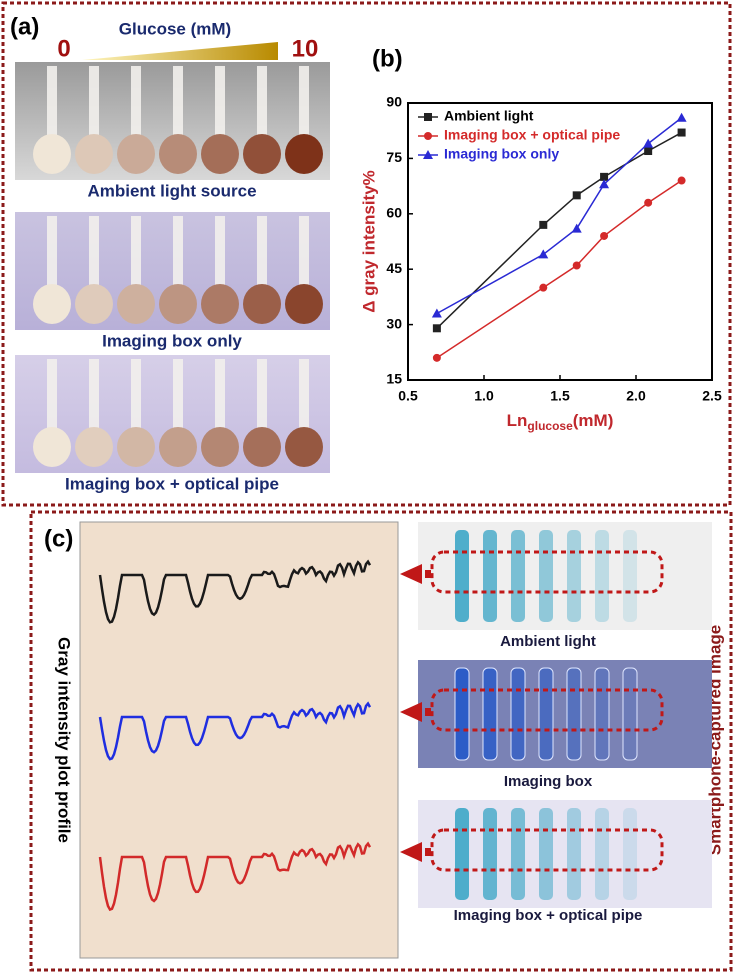  Describe the element at coordinates (484, 396) in the screenshot. I see `x-tick-label: 1.0` at that location.